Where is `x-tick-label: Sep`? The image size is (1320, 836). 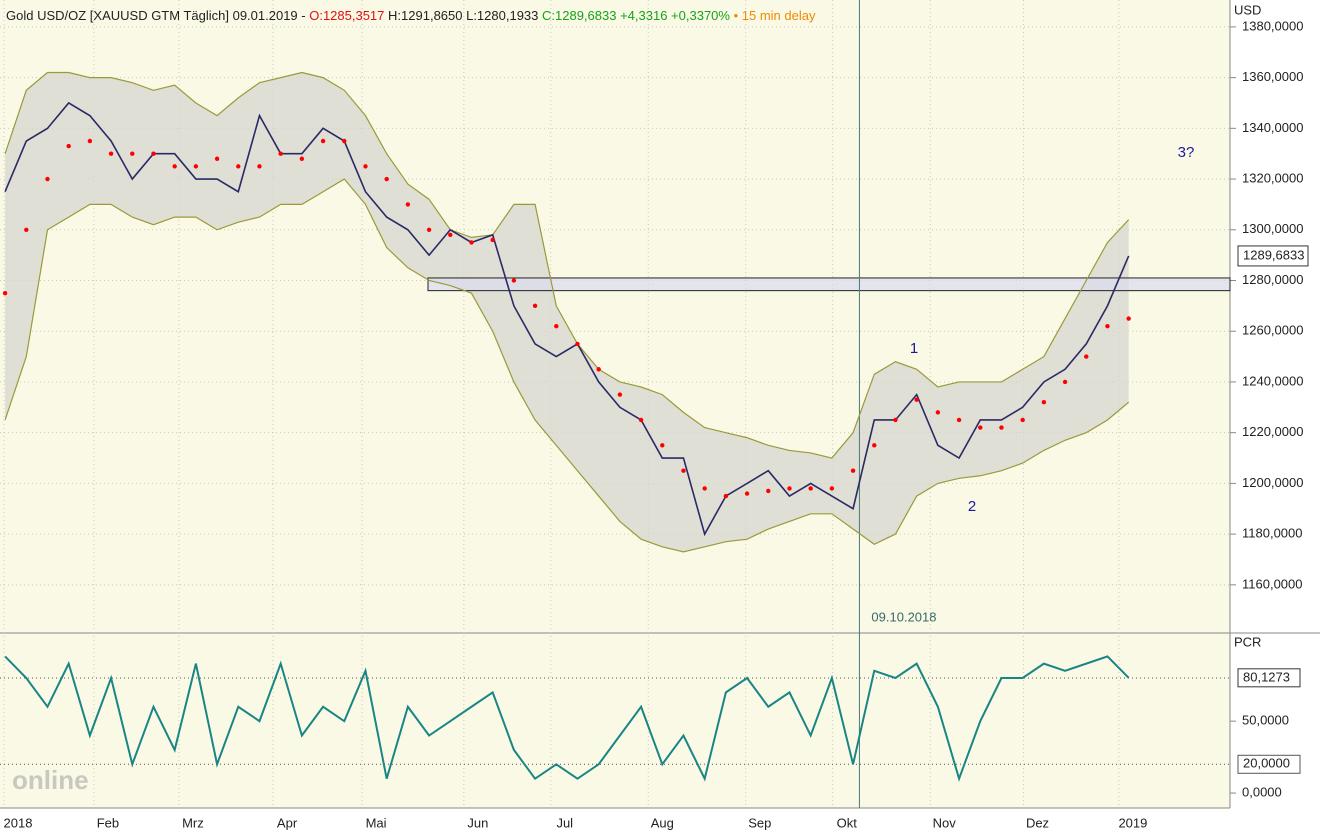 x-tick-label: Sep is located at coordinates (759, 822).